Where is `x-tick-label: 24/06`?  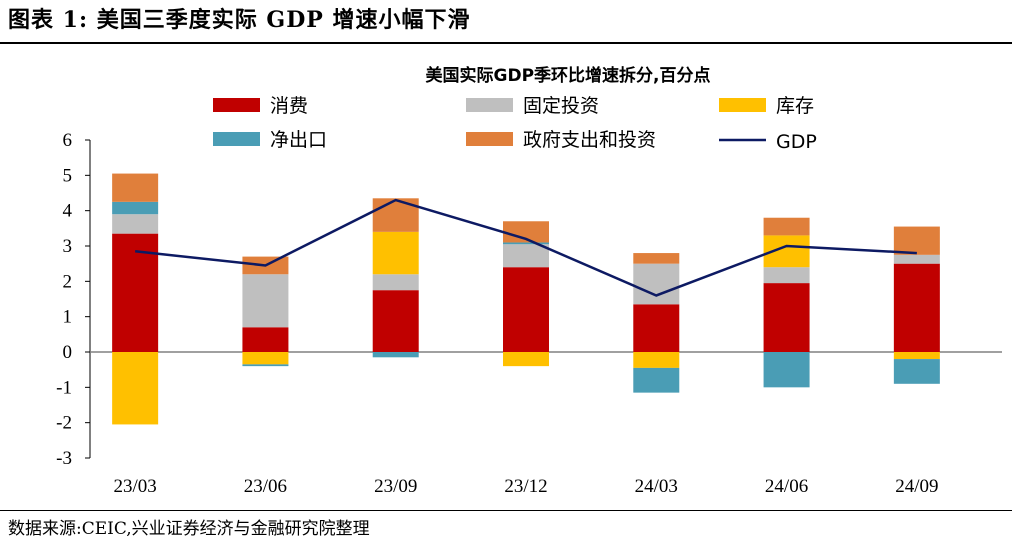 x-tick-label: 24/06 is located at coordinates (786, 486).